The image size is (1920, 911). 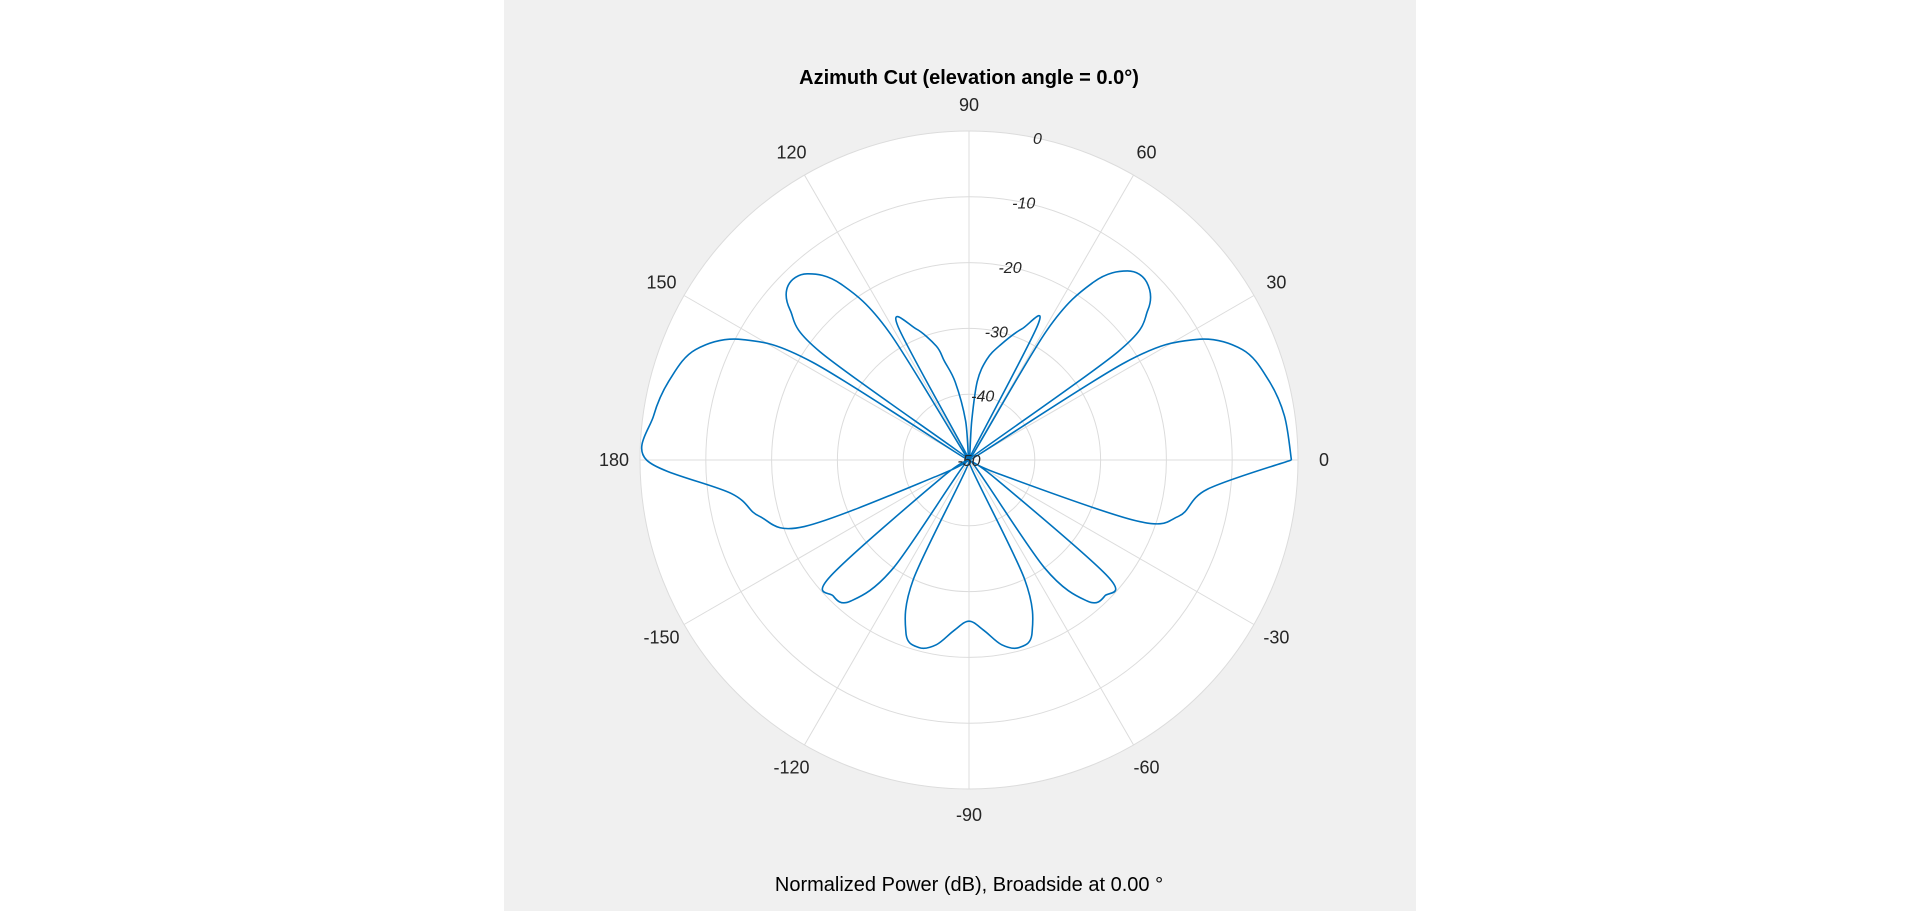 What do you see at coordinates (969, 105) in the screenshot?
I see `theta-tick-label: 90` at bounding box center [969, 105].